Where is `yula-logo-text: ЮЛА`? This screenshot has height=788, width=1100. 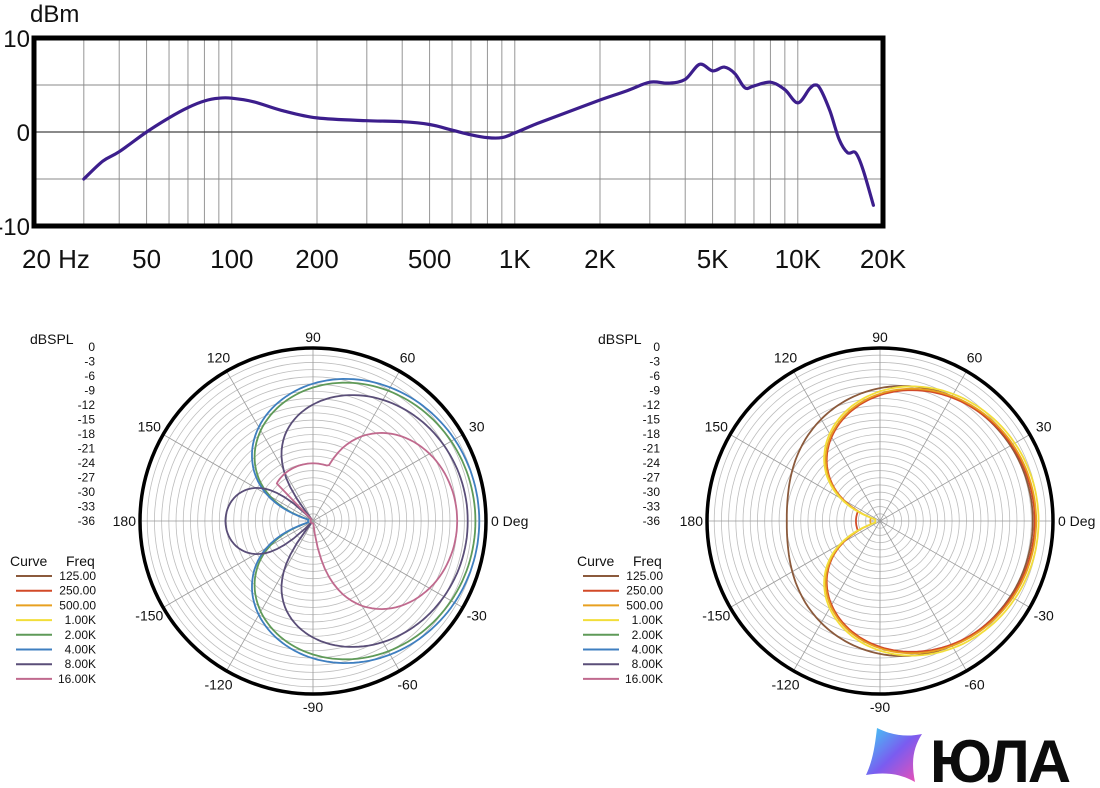
yula-logo-text: ЮЛА is located at coordinates (1000, 758).